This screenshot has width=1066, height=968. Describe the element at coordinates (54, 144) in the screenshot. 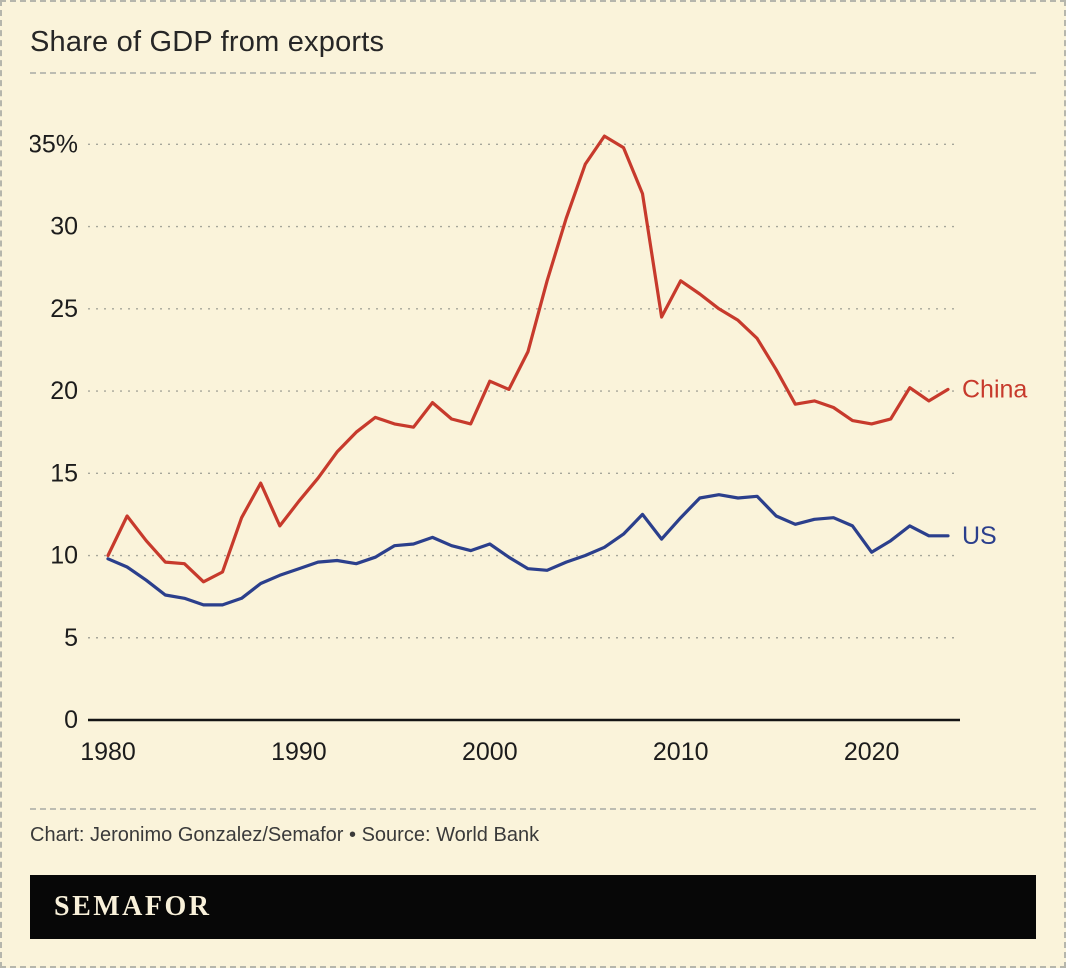

I see `y-tick-label: 35%` at that location.